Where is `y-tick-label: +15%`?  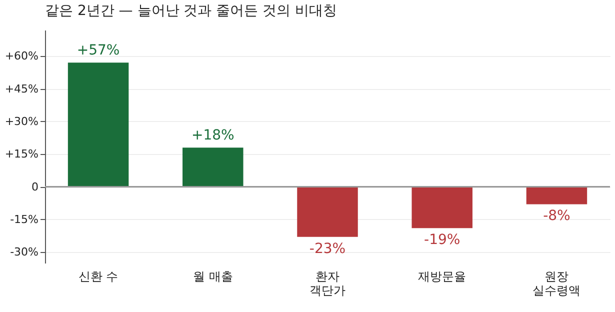 y-tick-label: +15% is located at coordinates (21, 154).